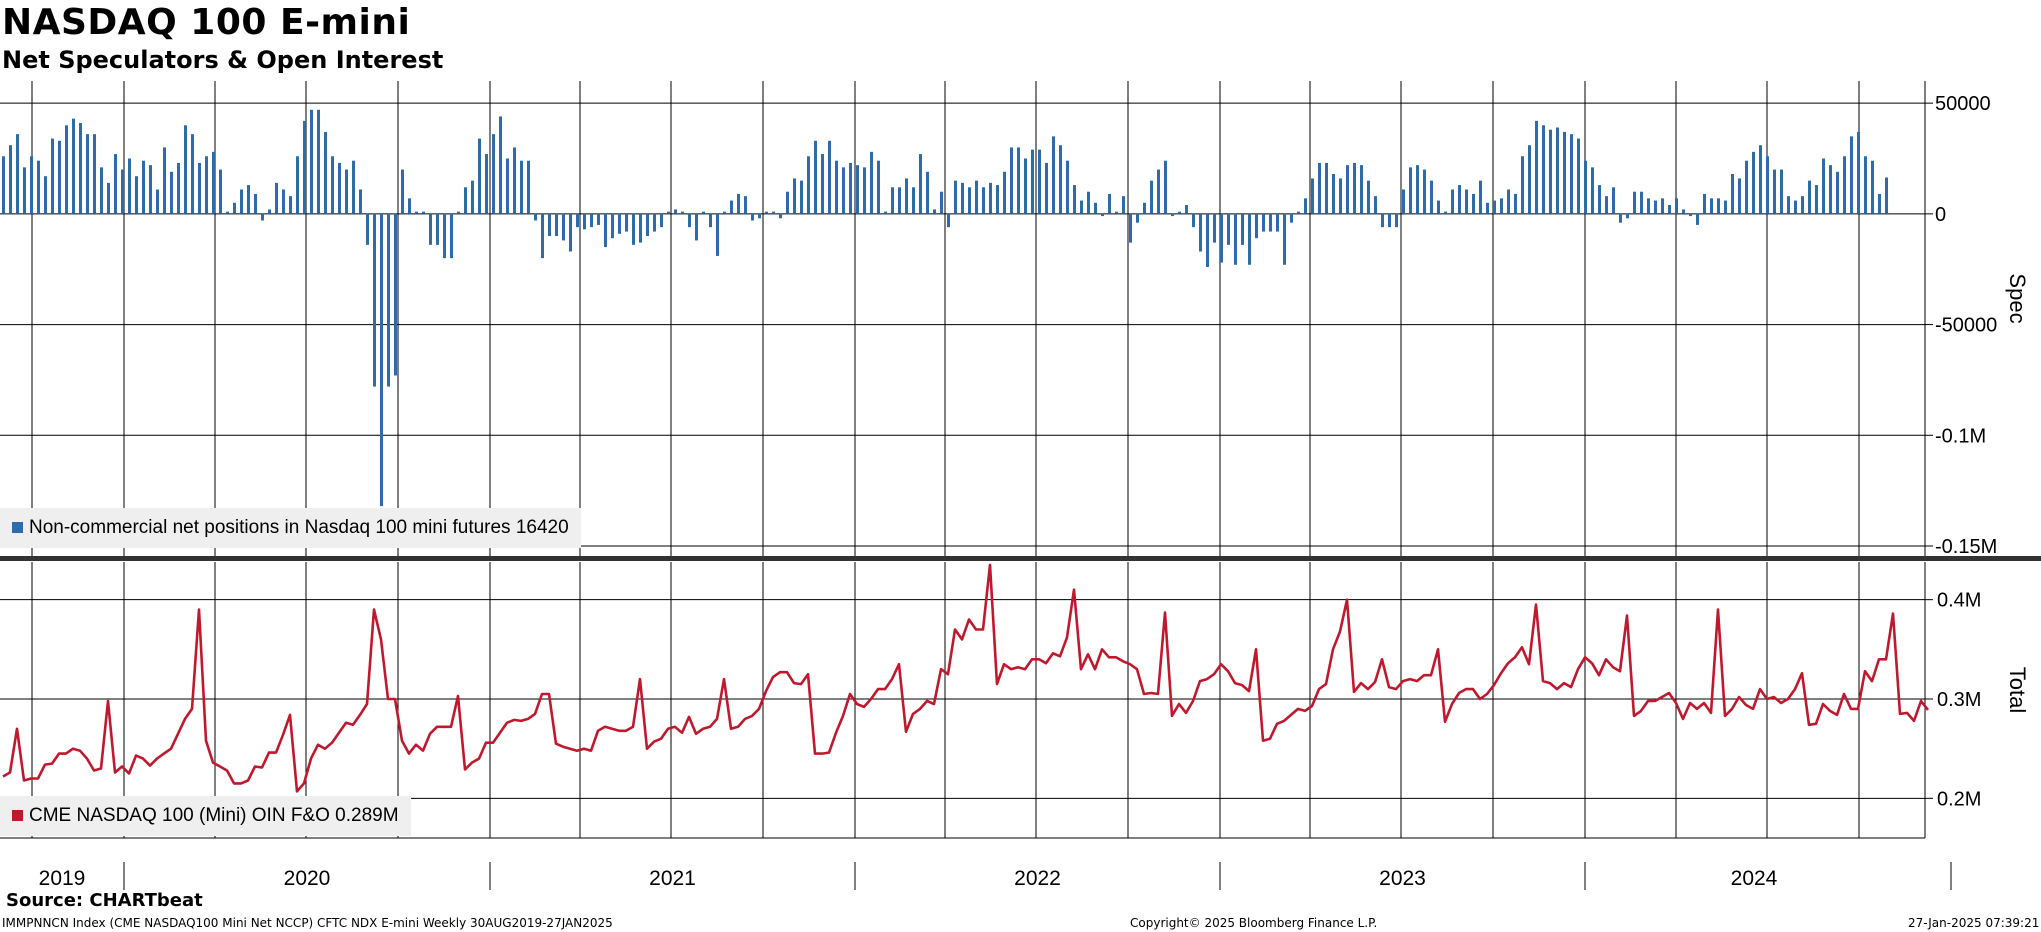 Image resolution: width=2041 pixels, height=932 pixels. Describe the element at coordinates (2017, 298) in the screenshot. I see `y-axis-title-spec: Spec` at that location.